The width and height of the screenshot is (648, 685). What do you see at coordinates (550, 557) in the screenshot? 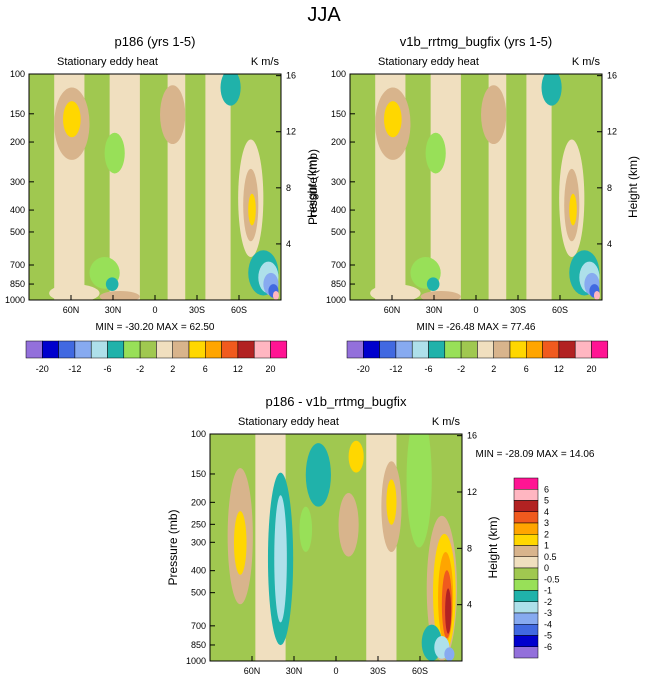
I see `colorbar-label: 0.5` at bounding box center [550, 557].